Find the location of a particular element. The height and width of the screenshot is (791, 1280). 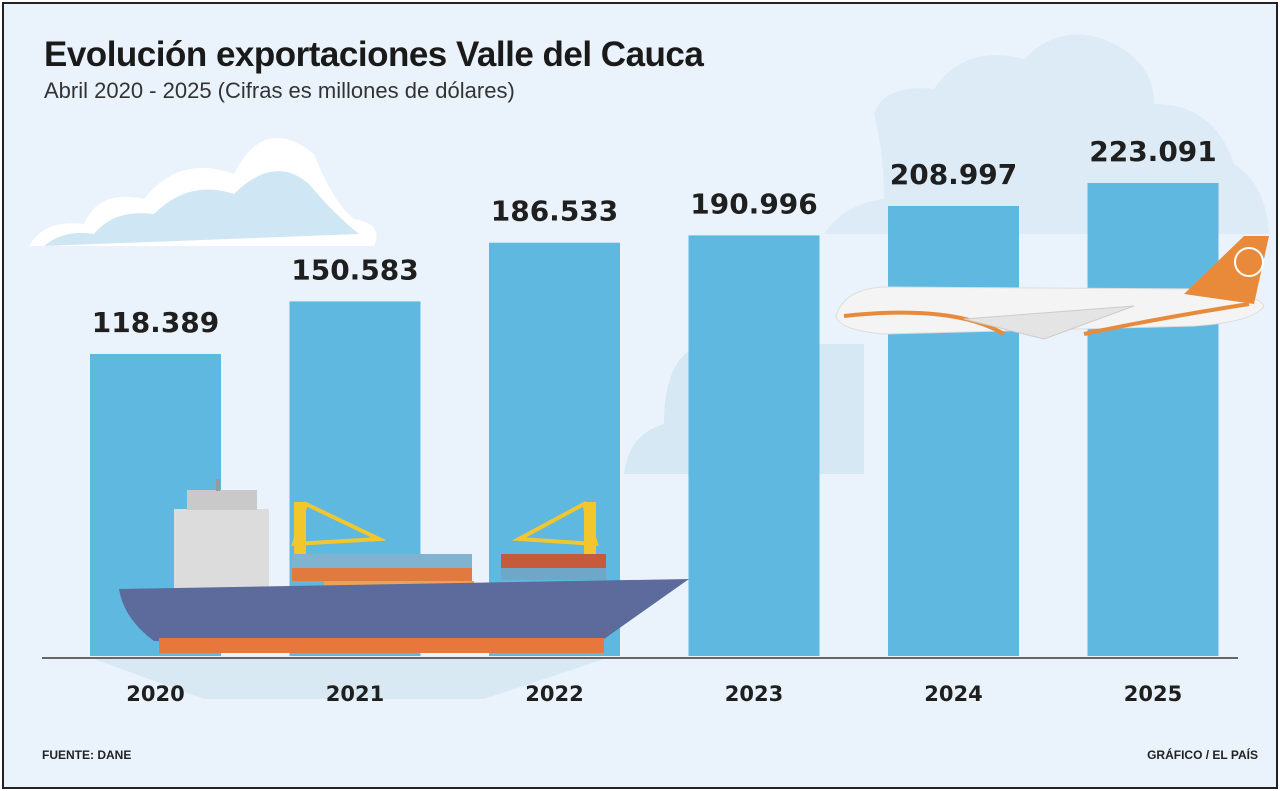

value-label-2025: 223.091 is located at coordinates (1153, 151).